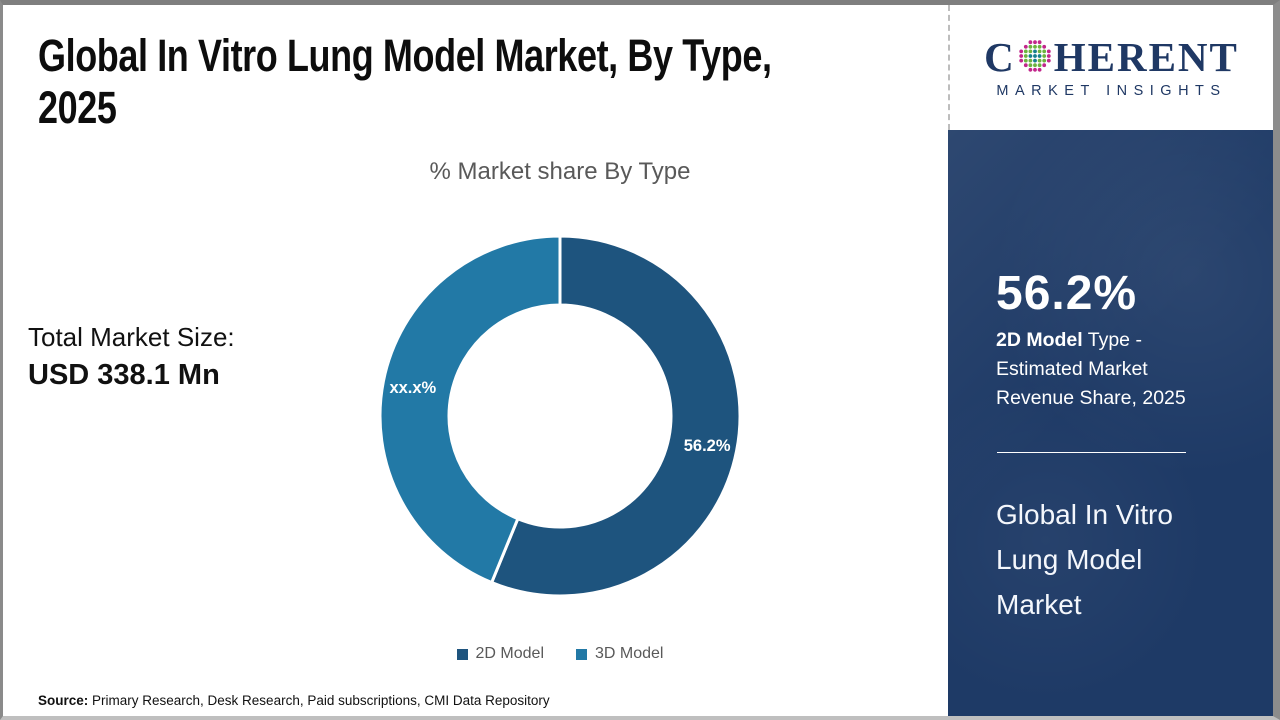 The width and height of the screenshot is (1280, 720). Describe the element at coordinates (560, 654) in the screenshot. I see `chart-legend: 2D Model 3D Model` at that location.